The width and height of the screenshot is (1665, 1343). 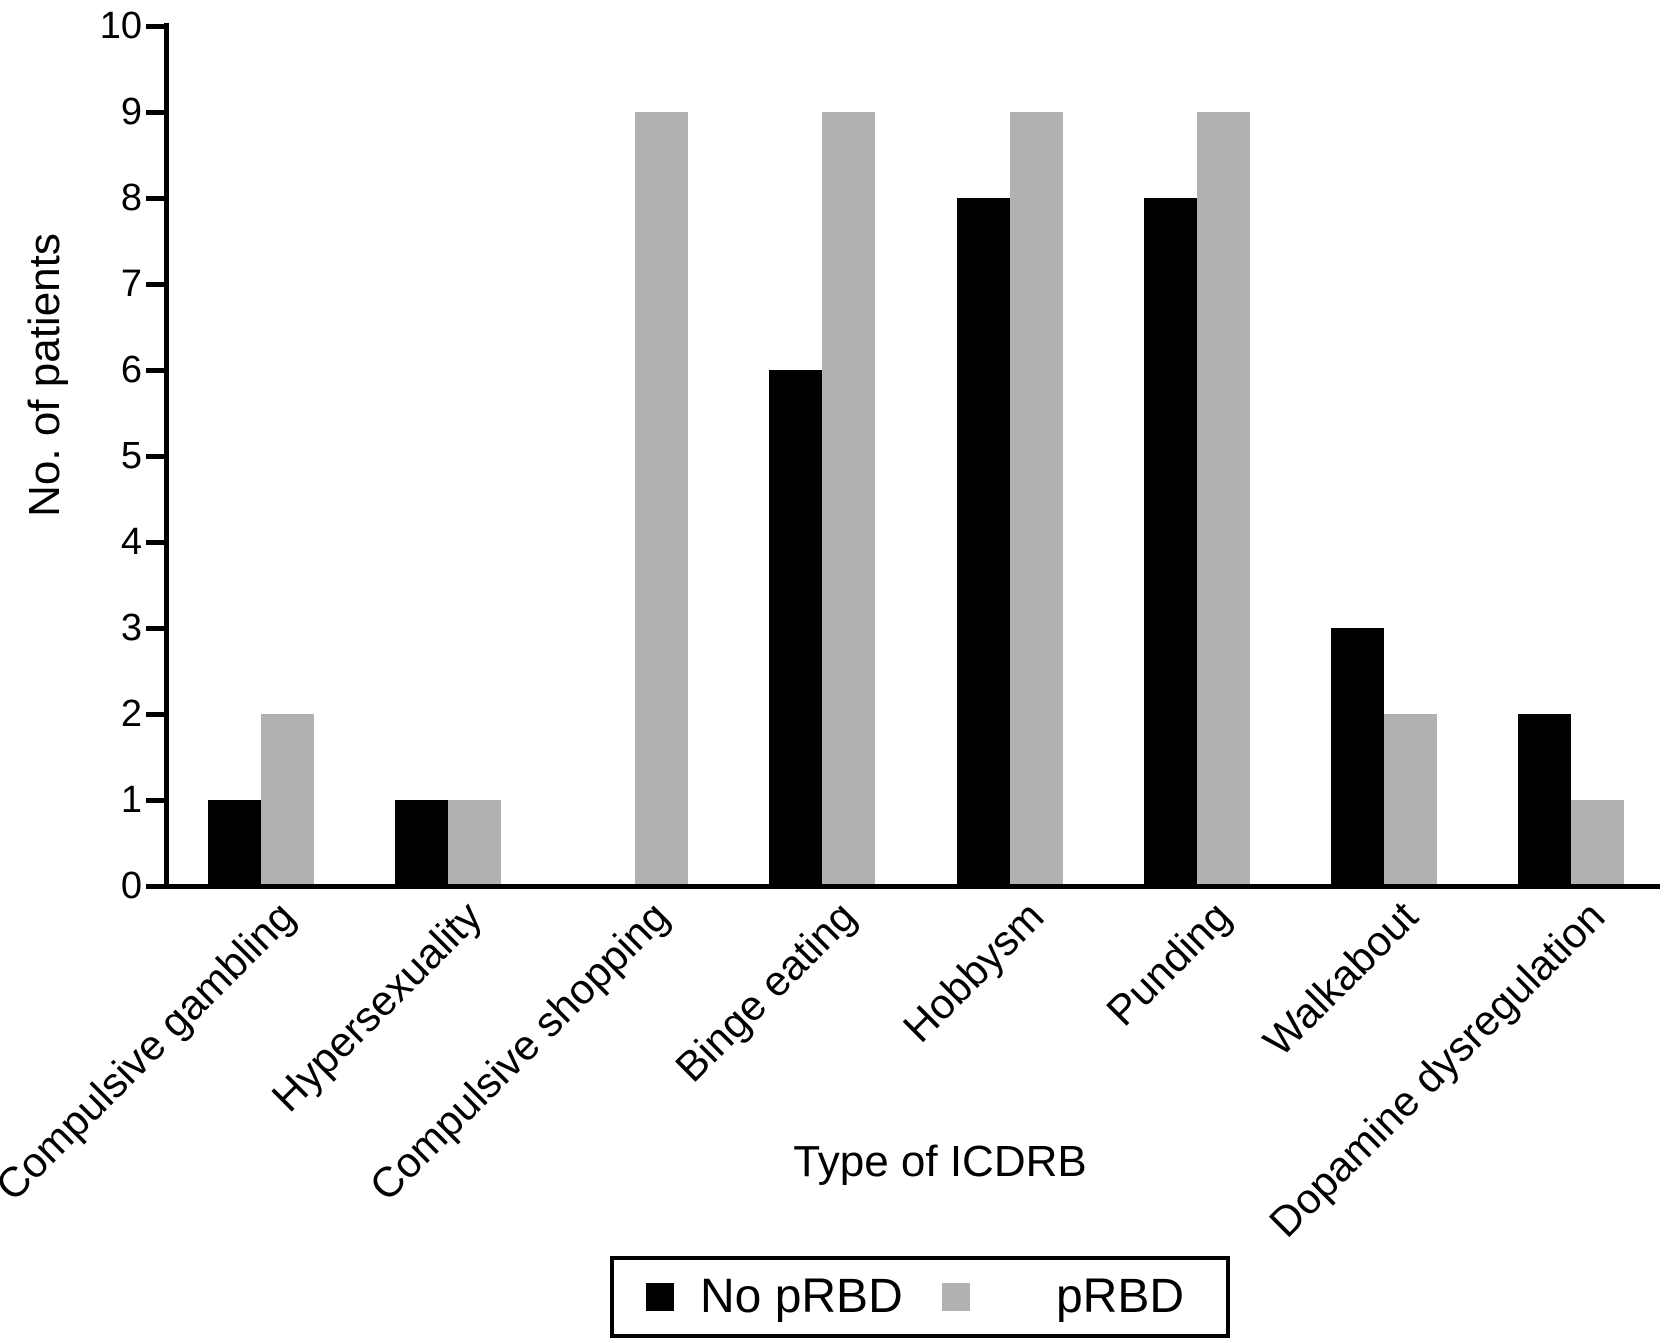 What do you see at coordinates (131, 886) in the screenshot?
I see `y-axis-tick-label: 0` at bounding box center [131, 886].